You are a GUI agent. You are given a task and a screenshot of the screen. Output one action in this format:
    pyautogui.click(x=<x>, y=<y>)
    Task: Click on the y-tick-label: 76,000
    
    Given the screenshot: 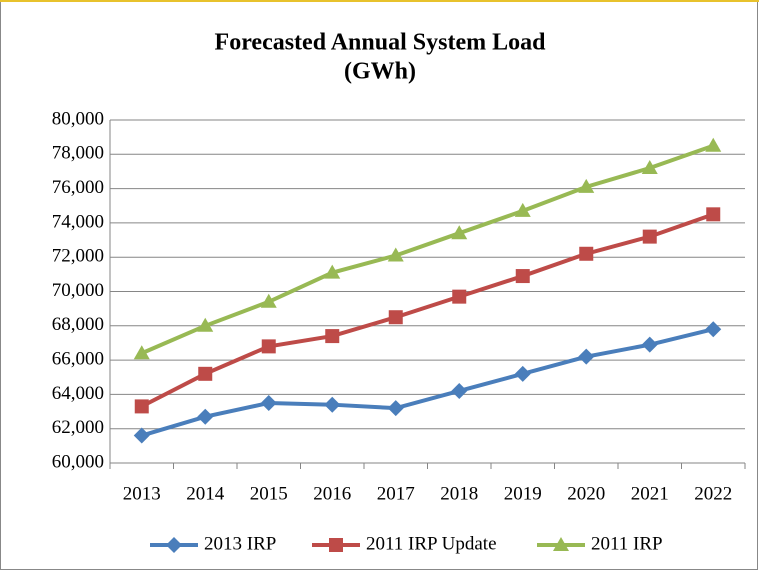 What is the action you would take?
    pyautogui.click(x=78, y=187)
    